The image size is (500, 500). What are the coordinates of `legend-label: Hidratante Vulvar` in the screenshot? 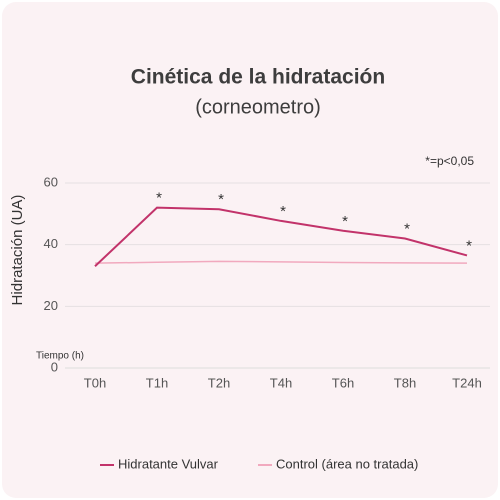 It's located at (168, 463).